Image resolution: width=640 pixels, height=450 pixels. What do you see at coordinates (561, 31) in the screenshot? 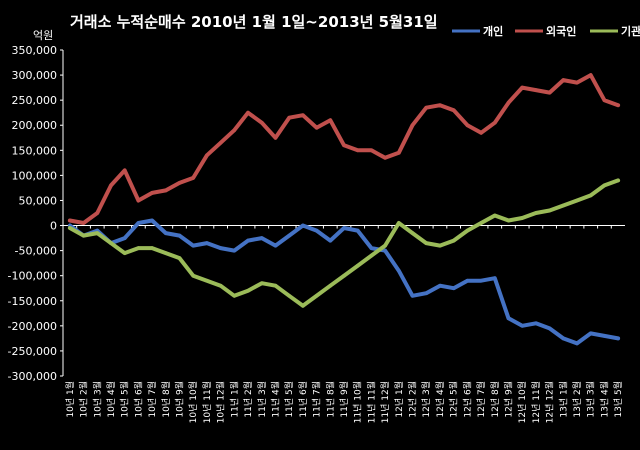
I see `legend-label-2: 외국인` at bounding box center [561, 31].